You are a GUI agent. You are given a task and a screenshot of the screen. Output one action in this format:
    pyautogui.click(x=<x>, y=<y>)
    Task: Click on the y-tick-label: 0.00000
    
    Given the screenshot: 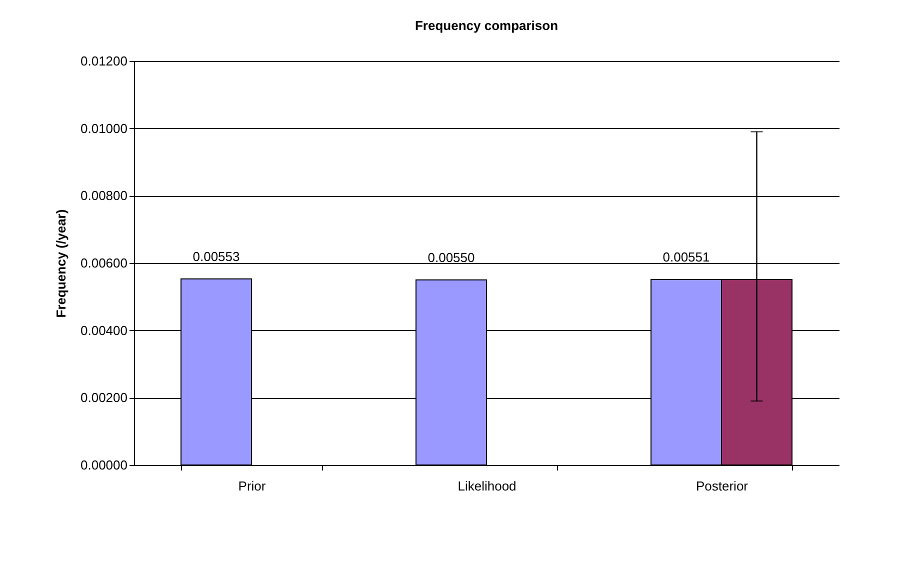 What is the action you would take?
    pyautogui.click(x=104, y=465)
    